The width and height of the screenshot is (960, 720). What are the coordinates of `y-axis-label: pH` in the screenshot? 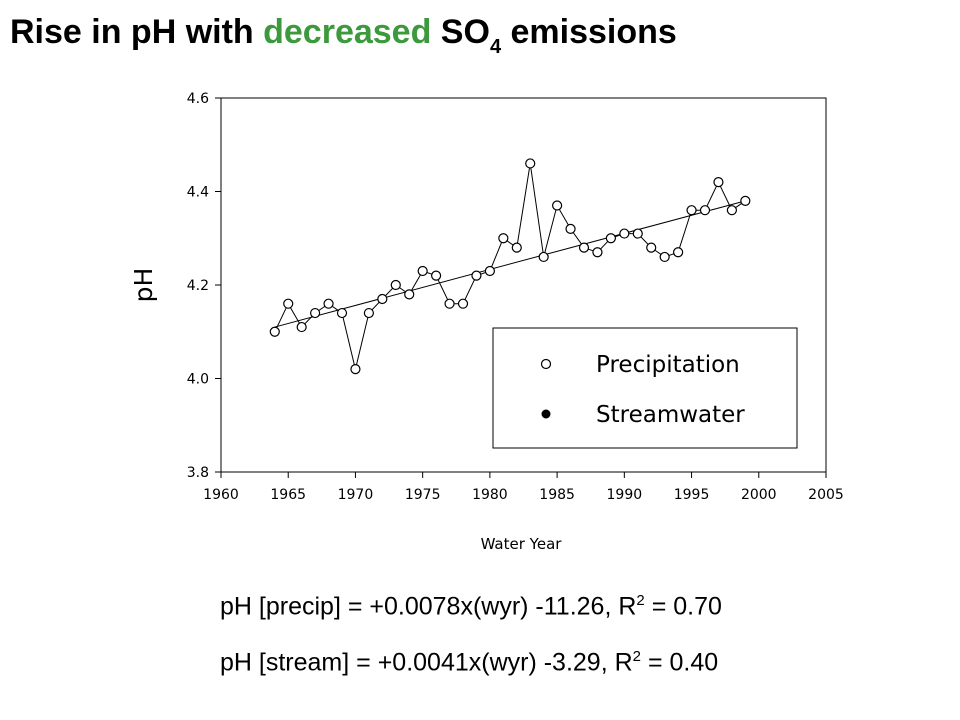 It's located at (143, 285).